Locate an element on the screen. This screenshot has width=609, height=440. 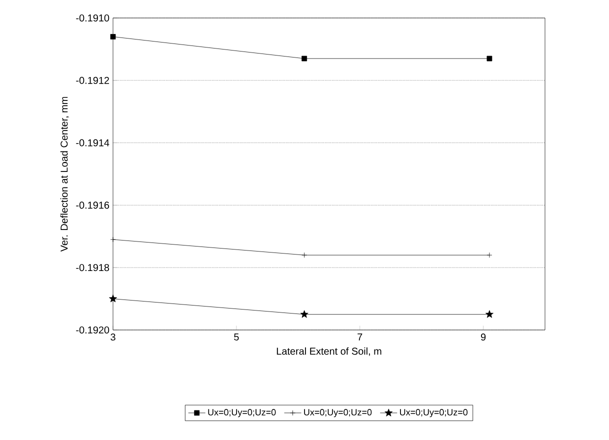
x-axis-title: Lateral Extent of Soil, m is located at coordinates (329, 351).